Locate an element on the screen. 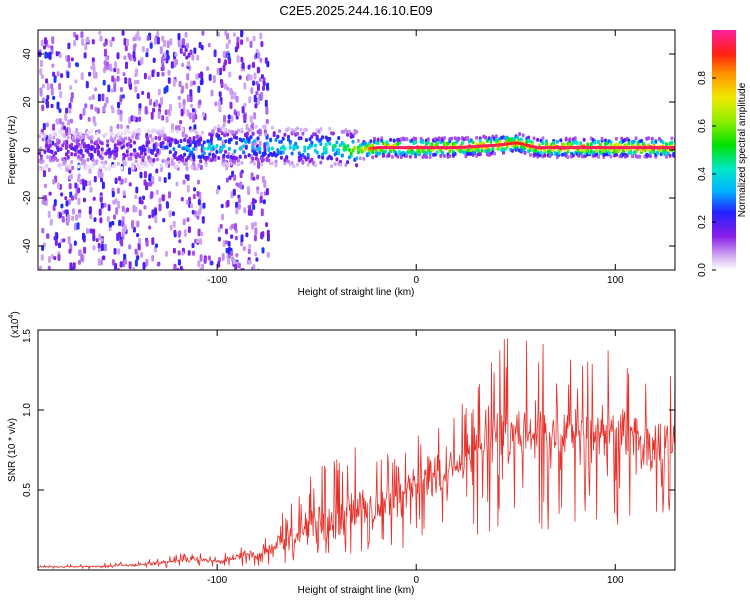  snr-y-tick-label: 1.5 is located at coordinates (27, 336).